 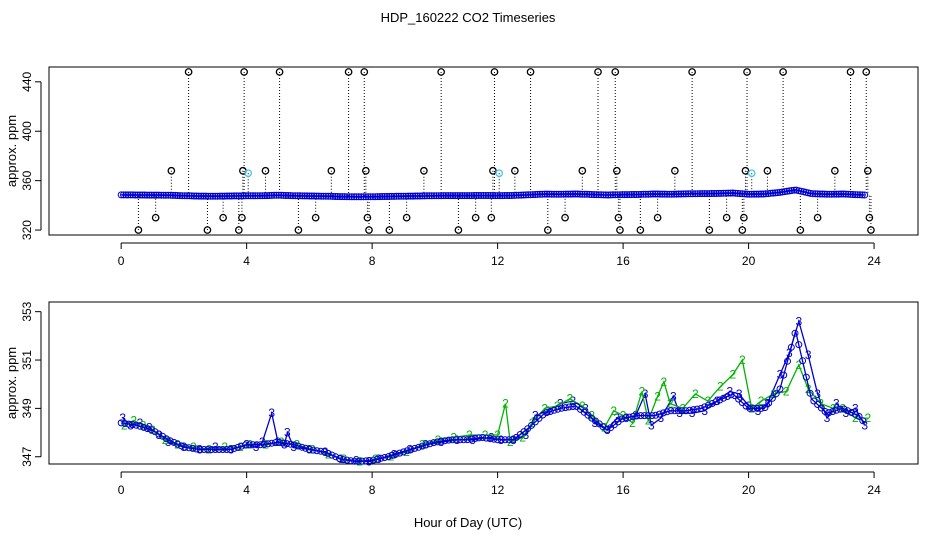 What do you see at coordinates (468, 522) in the screenshot?
I see `x-axis-label: Hour of Day (UTC)` at bounding box center [468, 522].